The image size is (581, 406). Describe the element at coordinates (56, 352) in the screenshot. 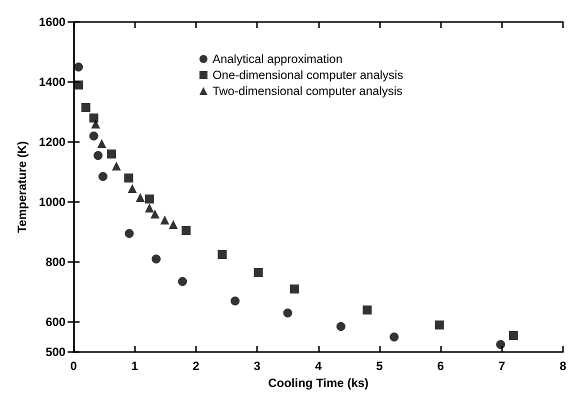

I see `y-tick-label: 500` at that location.